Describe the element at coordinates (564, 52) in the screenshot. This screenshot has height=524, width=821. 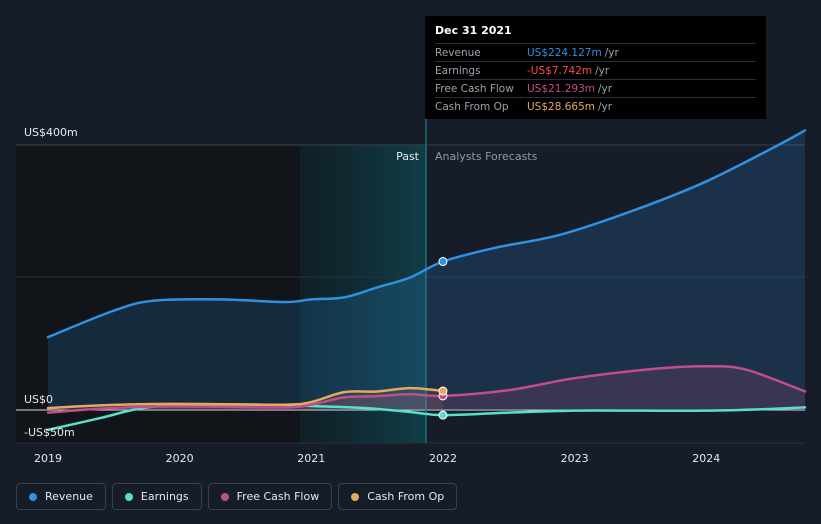
I see `tooltip-value: US$224.127m` at that location.